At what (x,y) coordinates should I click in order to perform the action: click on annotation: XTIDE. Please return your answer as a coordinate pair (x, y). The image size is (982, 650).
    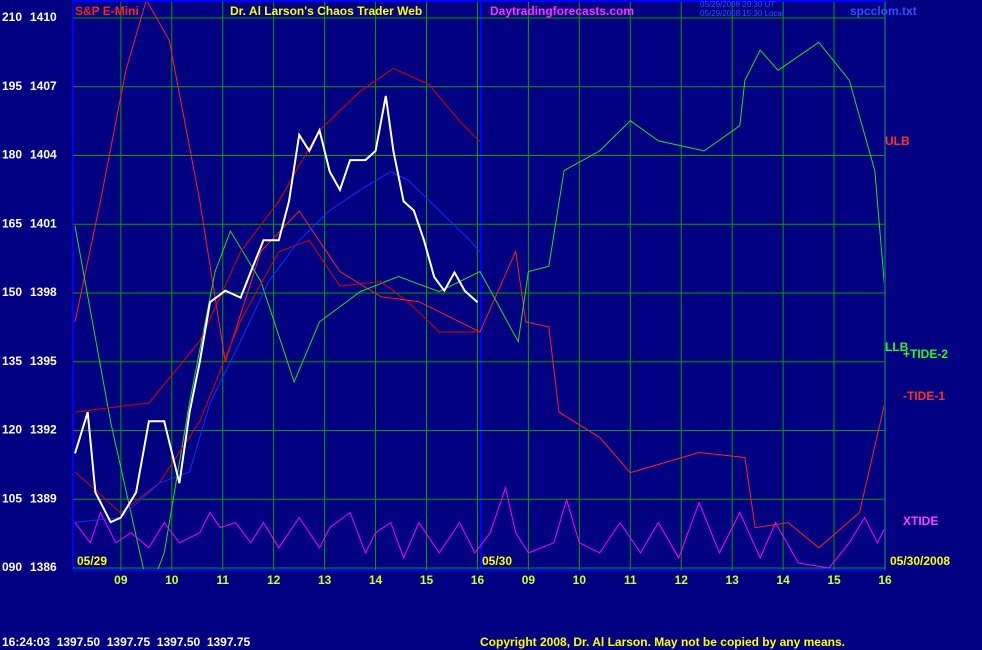
    Looking at the image, I should click on (920, 521).